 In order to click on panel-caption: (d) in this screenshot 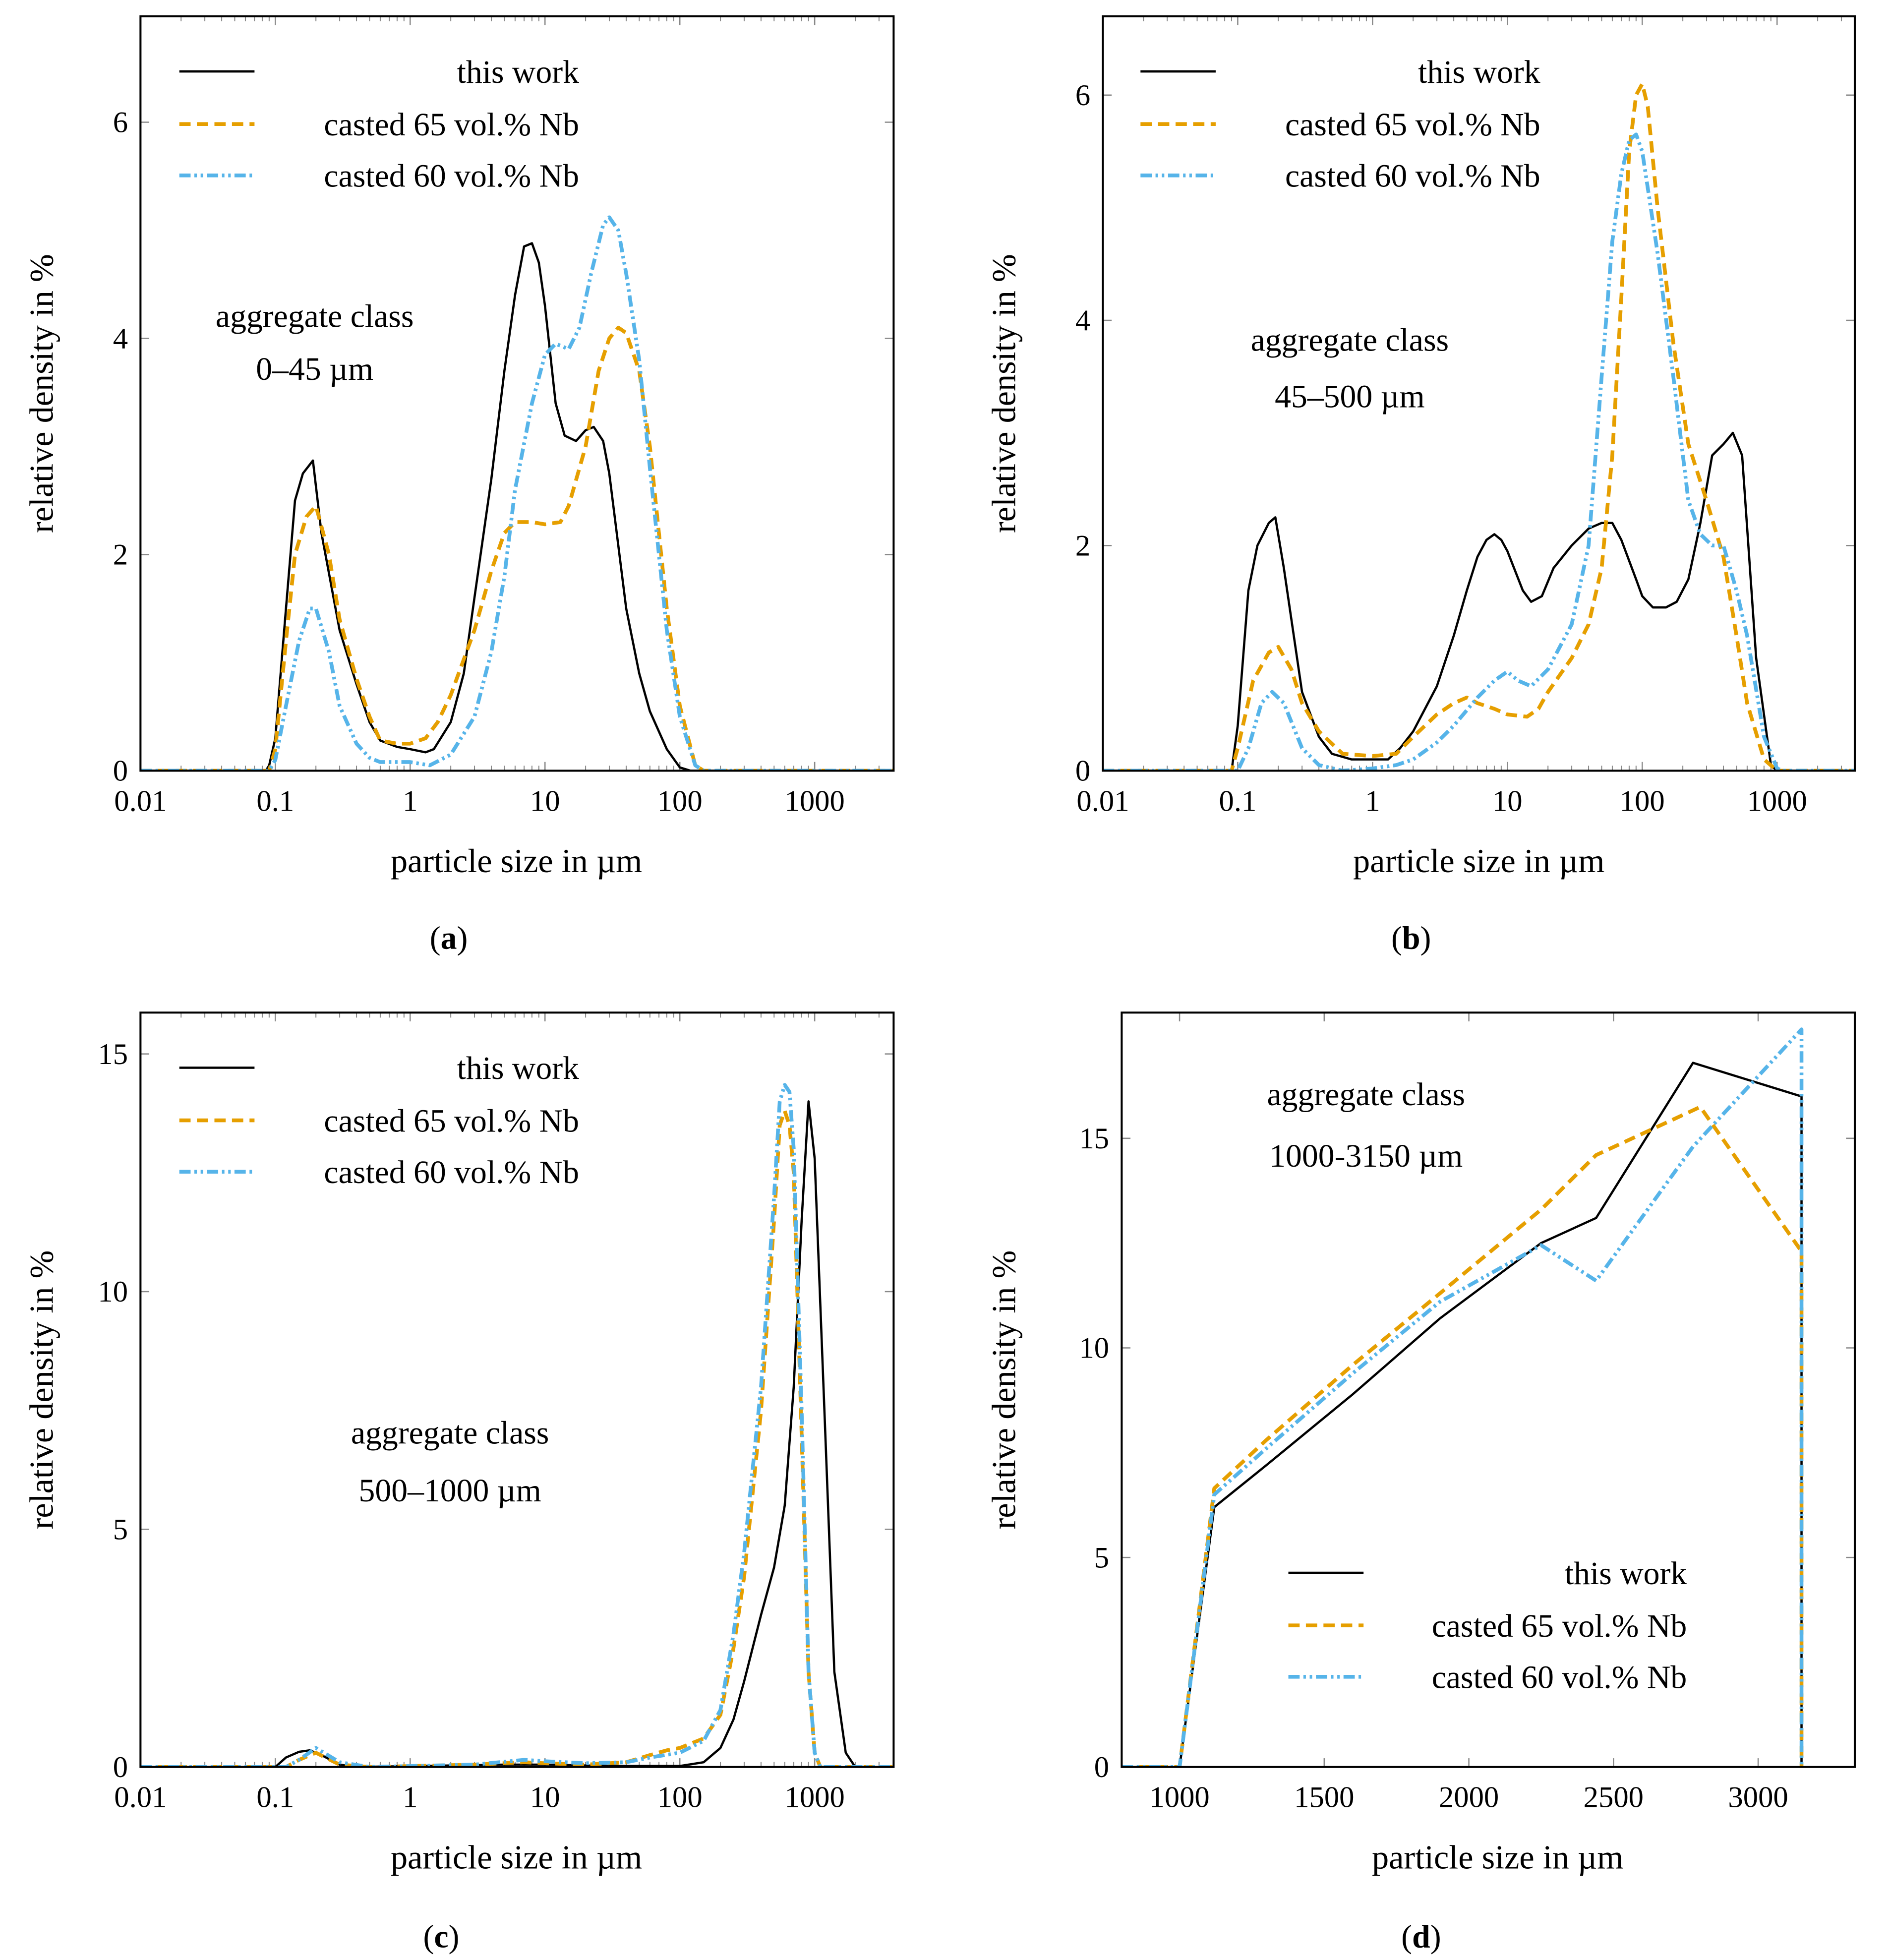, I will do `click(1421, 1937)`.